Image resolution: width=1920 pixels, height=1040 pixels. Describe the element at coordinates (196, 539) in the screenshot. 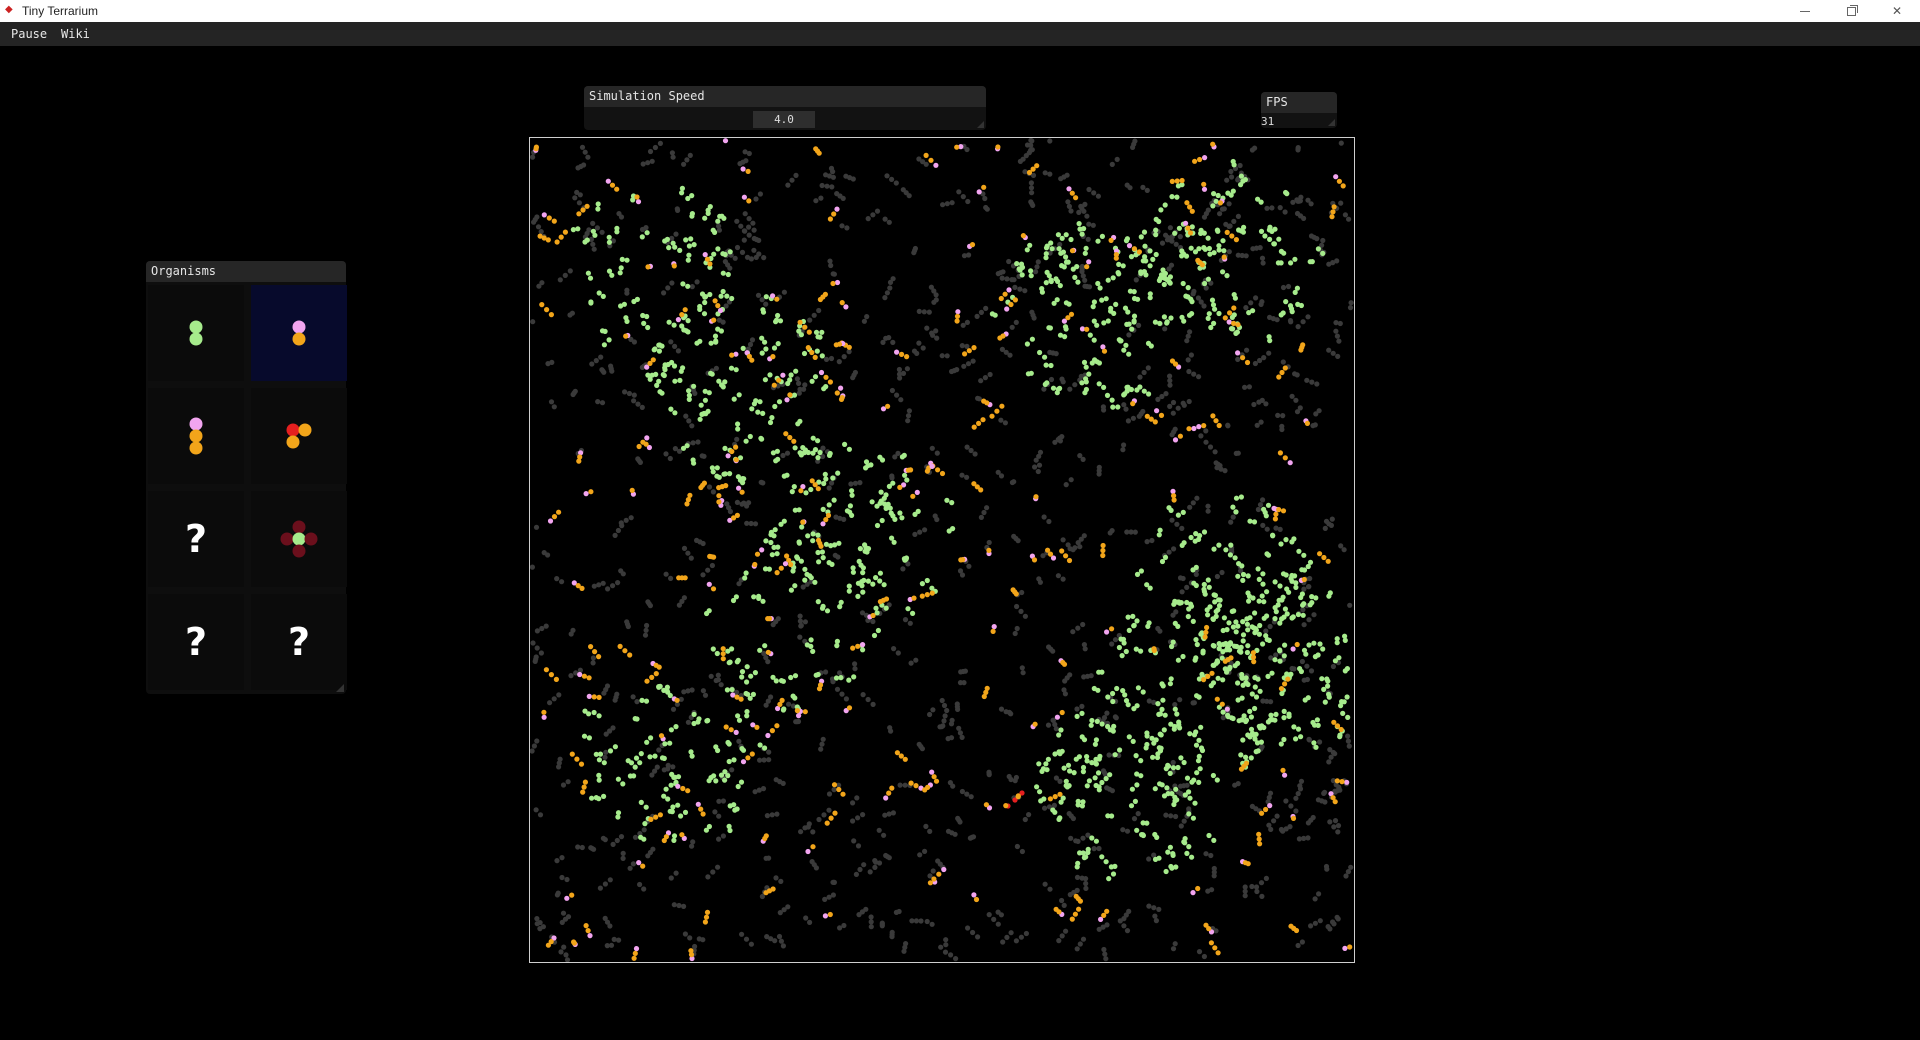

I see `organism-slot-5: ?` at that location.